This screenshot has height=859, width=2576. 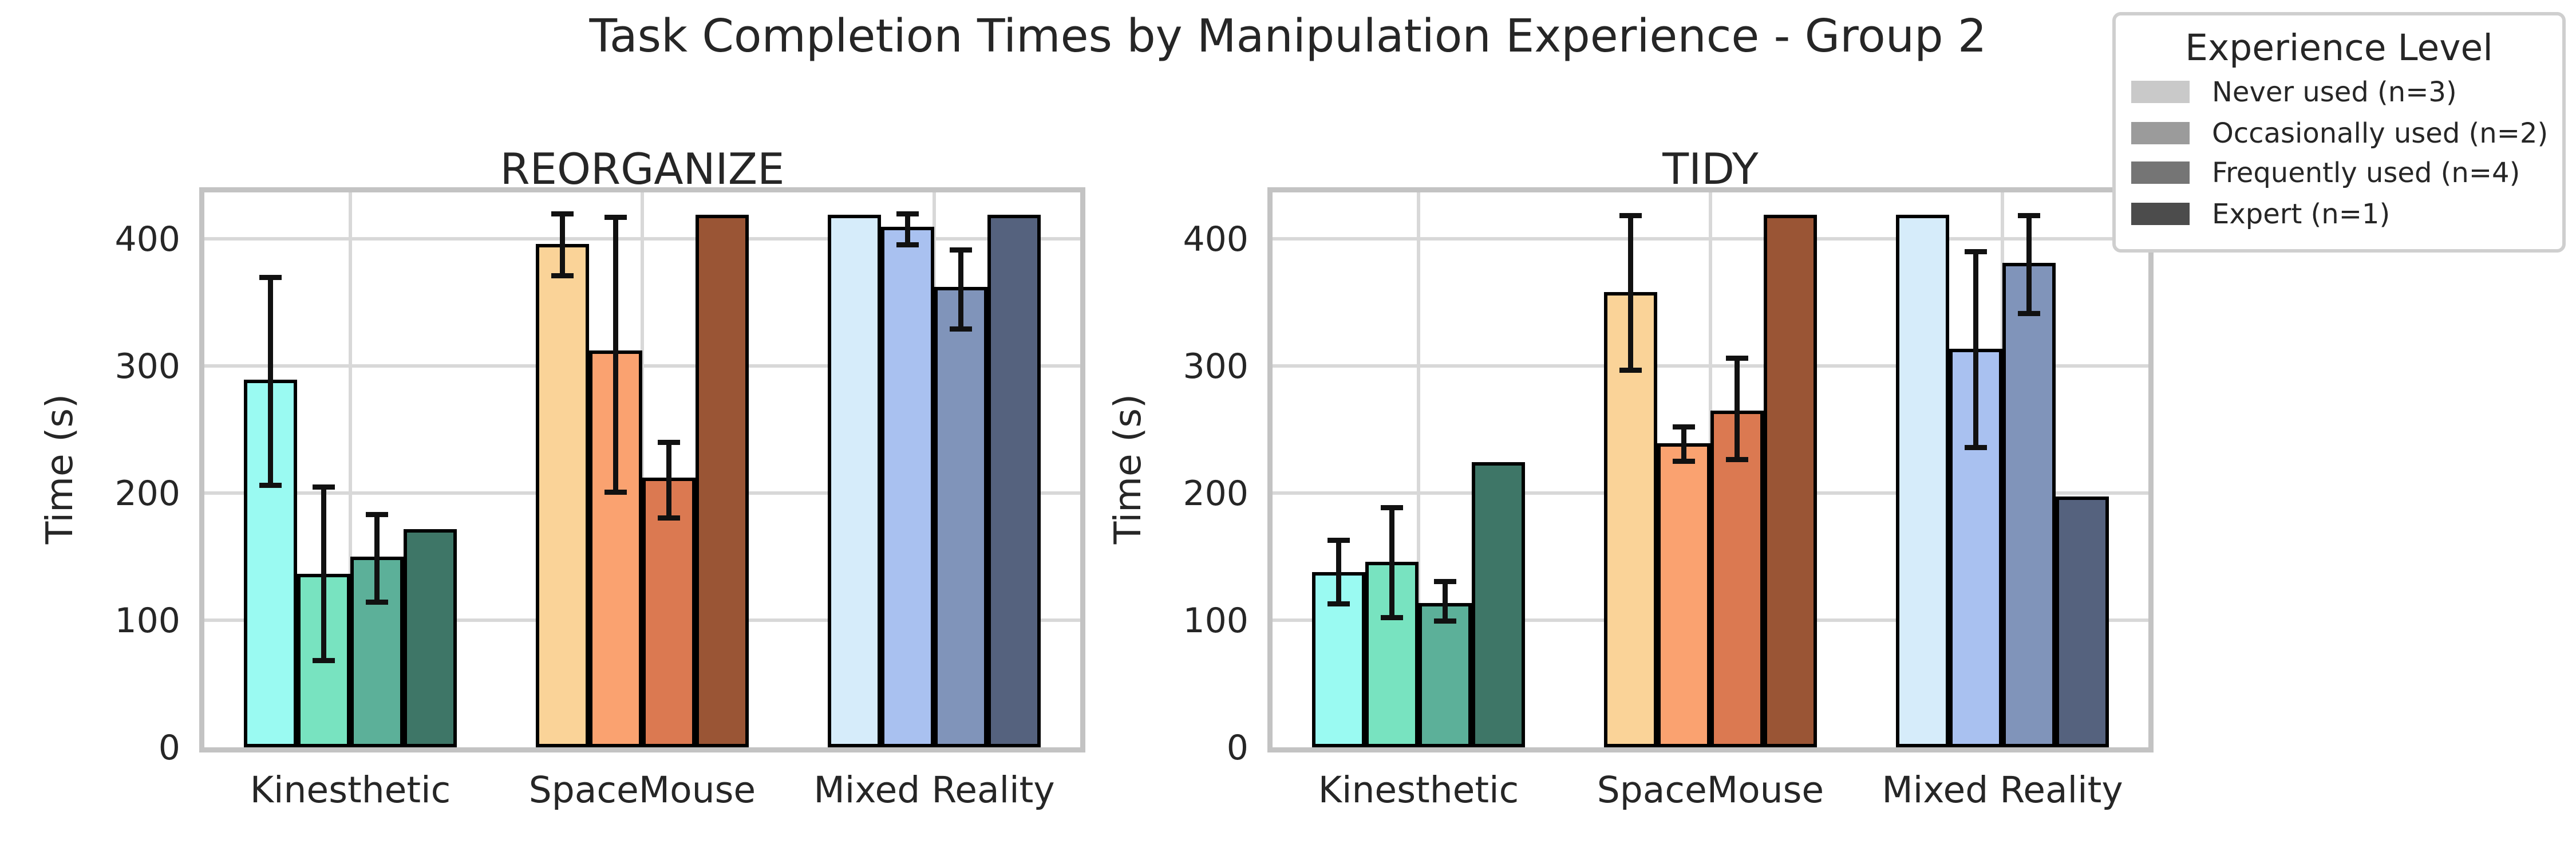 What do you see at coordinates (2160, 173) in the screenshot?
I see `legend-swatch-frequently-used-icon` at bounding box center [2160, 173].